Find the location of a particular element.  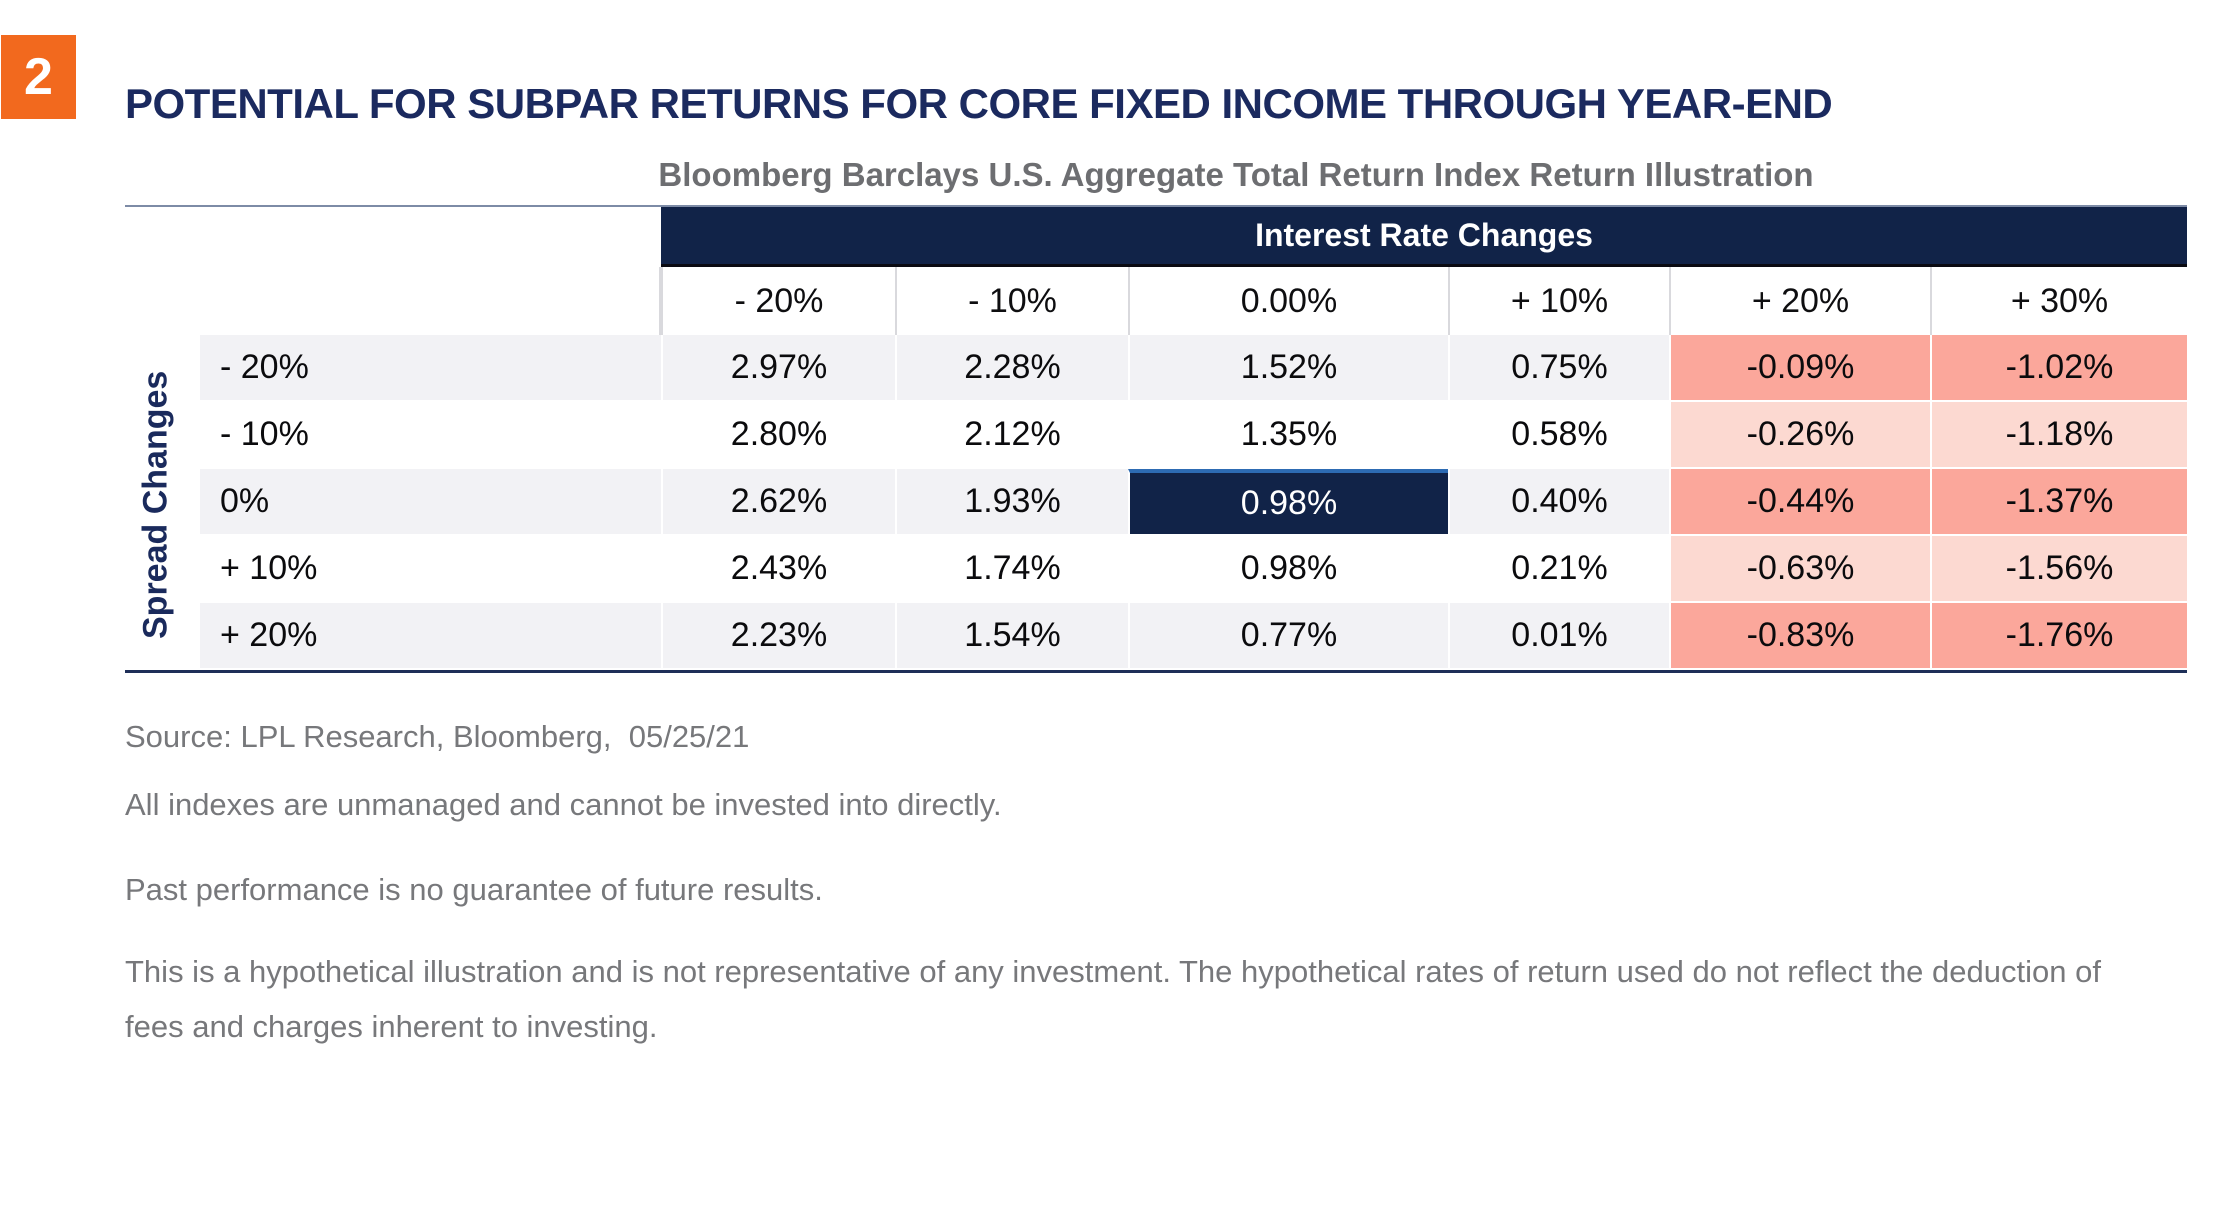

table-cell: -0.83% is located at coordinates (1799, 636).